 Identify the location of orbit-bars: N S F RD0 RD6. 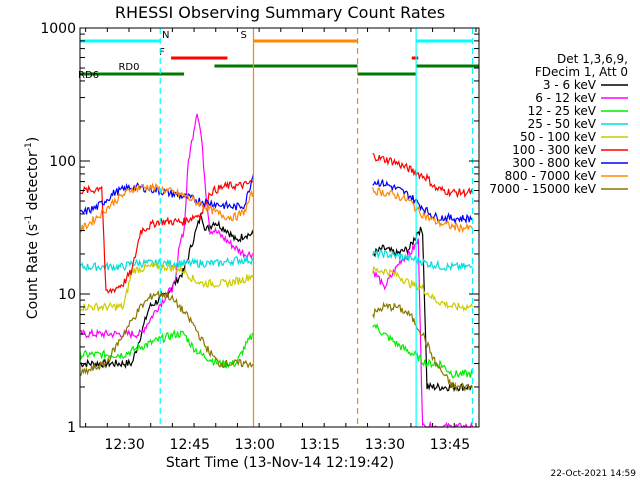
(278, 55).